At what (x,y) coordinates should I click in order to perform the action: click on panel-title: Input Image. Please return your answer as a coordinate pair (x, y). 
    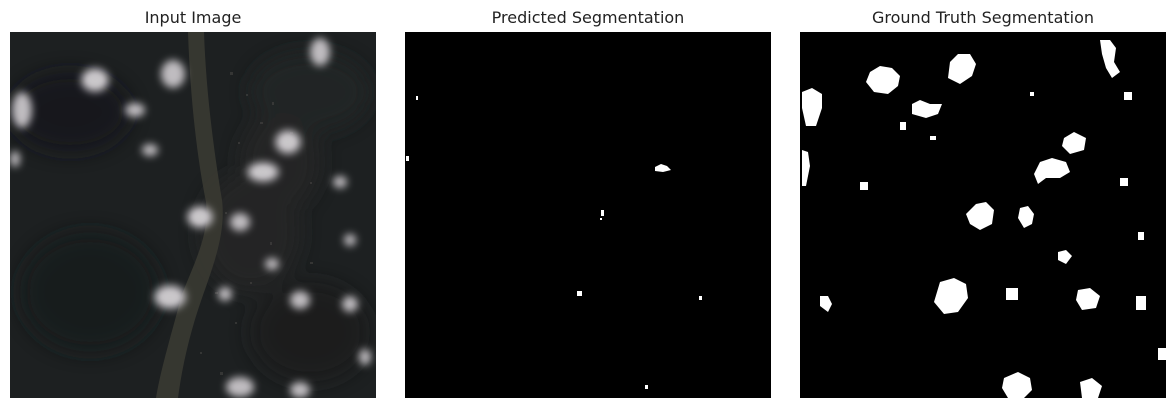
    Looking at the image, I should click on (193, 17).